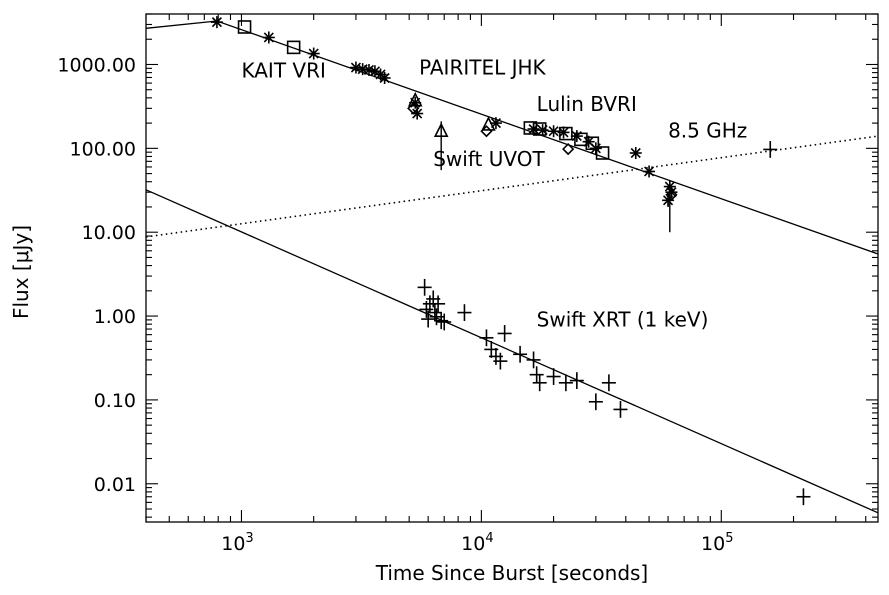  I want to click on x-tick-label: 10⁵, so click(717, 543).